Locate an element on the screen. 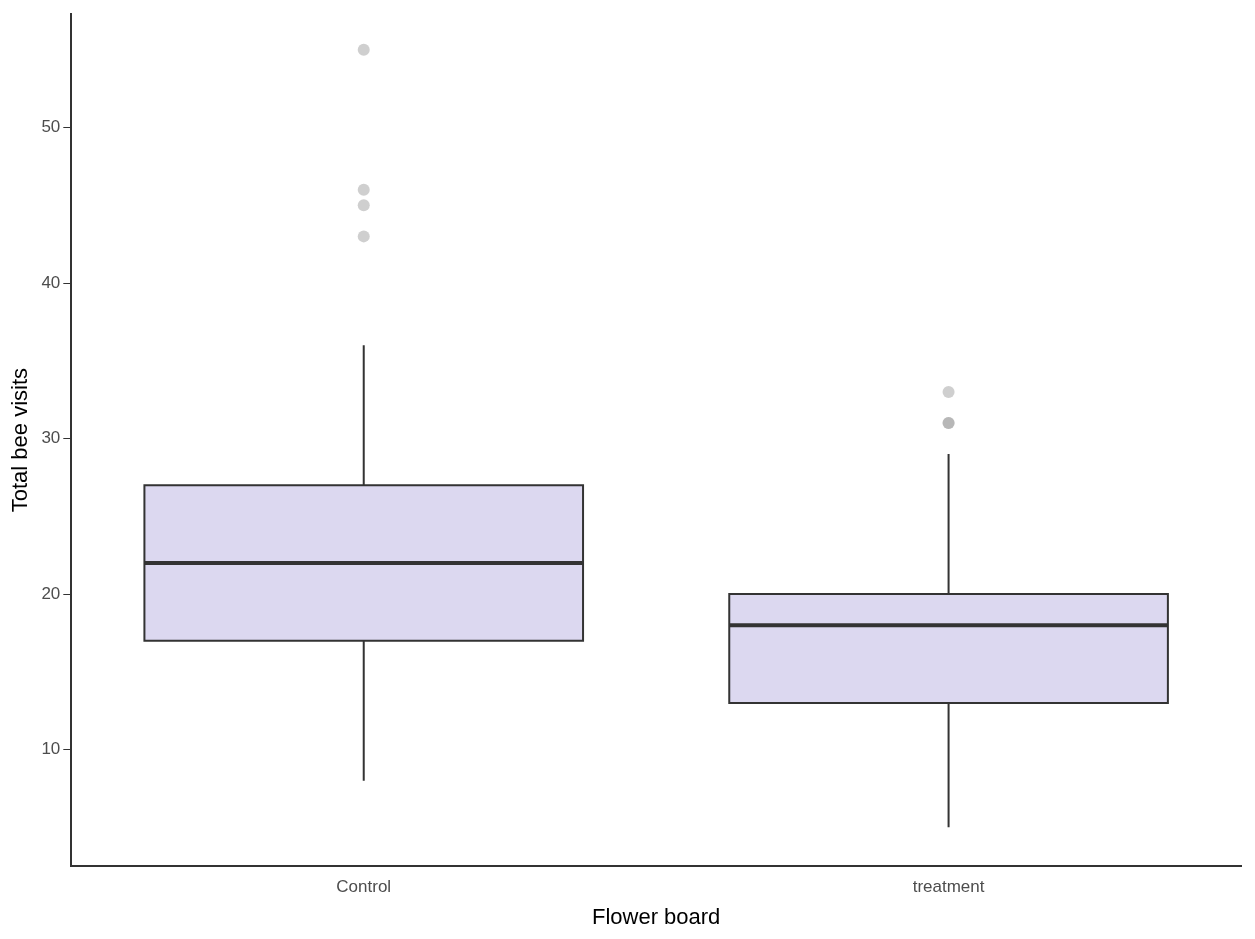 Image resolution: width=1255 pixels, height=939 pixels. x-tick-label: treatment is located at coordinates (948, 887).